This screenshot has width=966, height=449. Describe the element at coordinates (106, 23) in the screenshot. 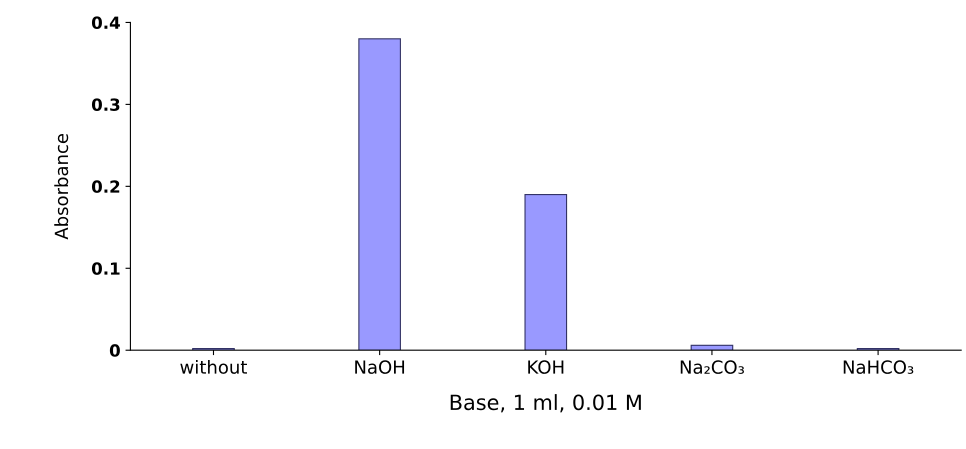

I see `y-tick-label: 0.4` at that location.